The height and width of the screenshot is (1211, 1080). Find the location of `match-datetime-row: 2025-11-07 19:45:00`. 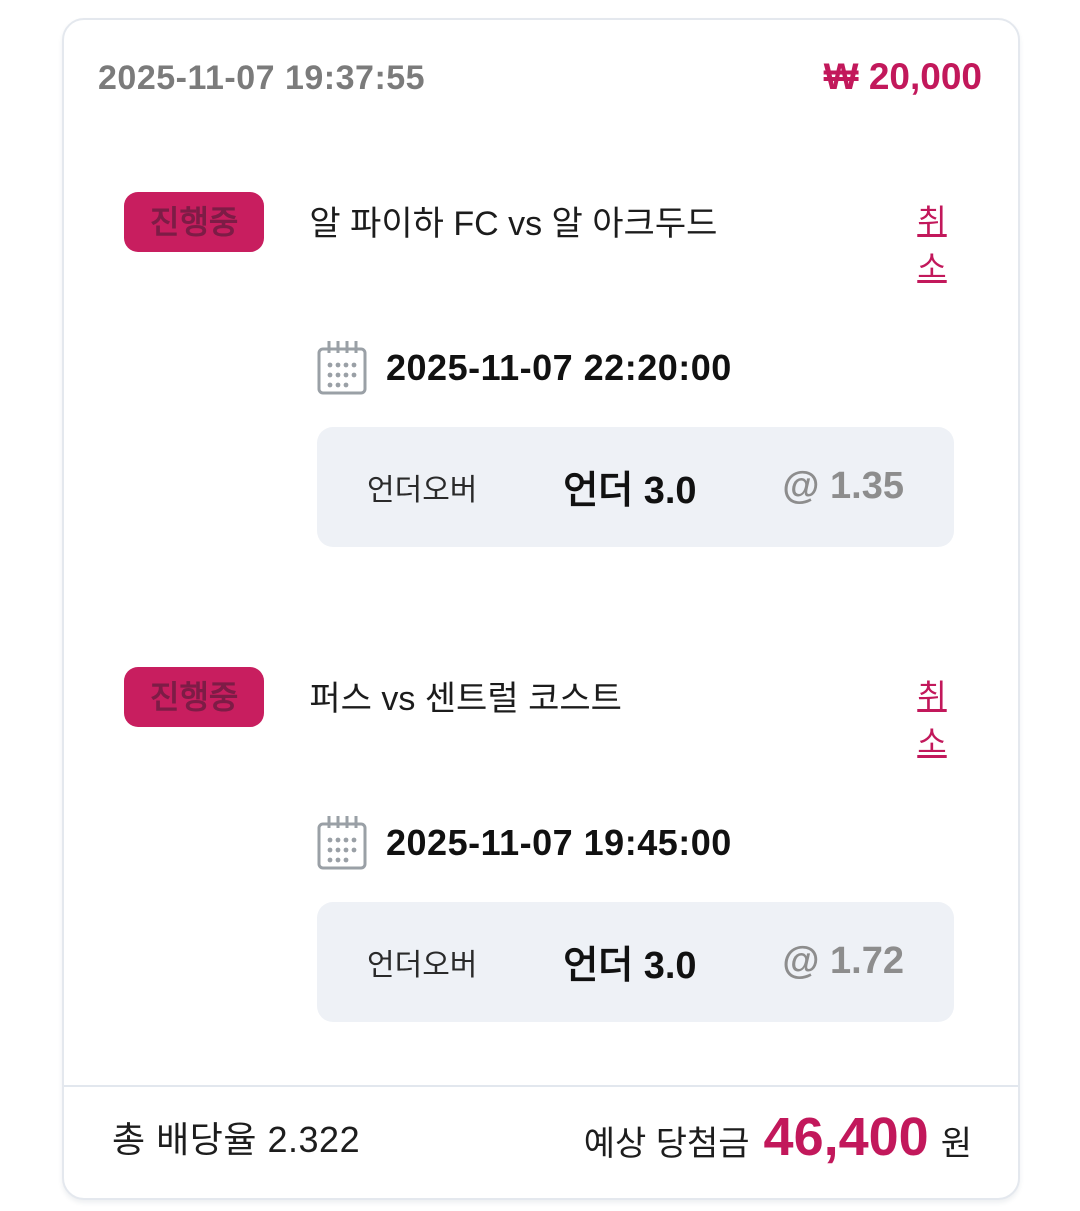

match-datetime-row: 2025-11-07 19:45:00 is located at coordinates (634, 843).